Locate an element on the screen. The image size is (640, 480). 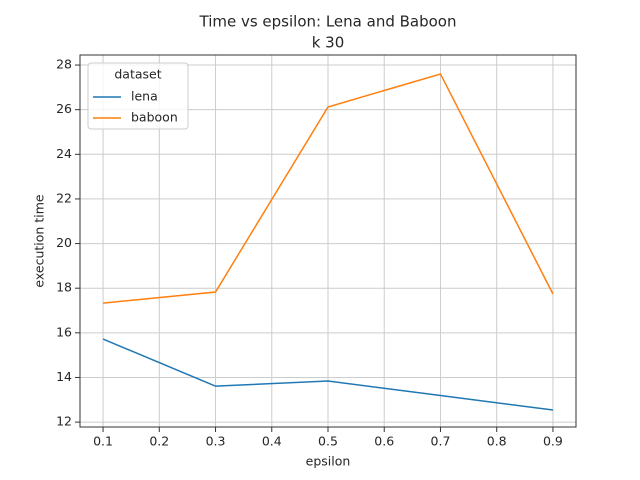
y-tick-label: 16 is located at coordinates (64, 331).